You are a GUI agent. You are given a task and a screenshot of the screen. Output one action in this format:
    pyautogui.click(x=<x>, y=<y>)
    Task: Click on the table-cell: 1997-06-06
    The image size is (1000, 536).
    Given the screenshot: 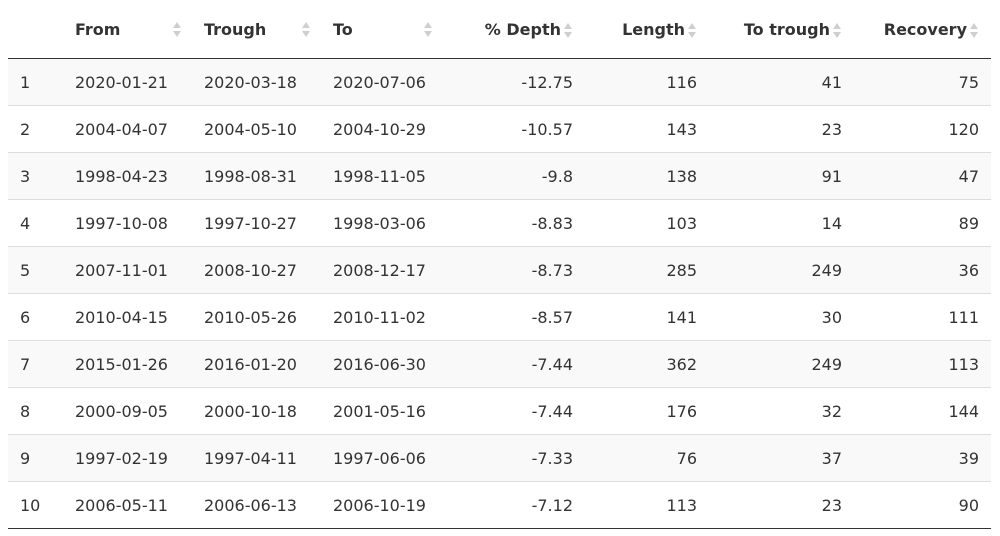 What is the action you would take?
    pyautogui.click(x=382, y=458)
    